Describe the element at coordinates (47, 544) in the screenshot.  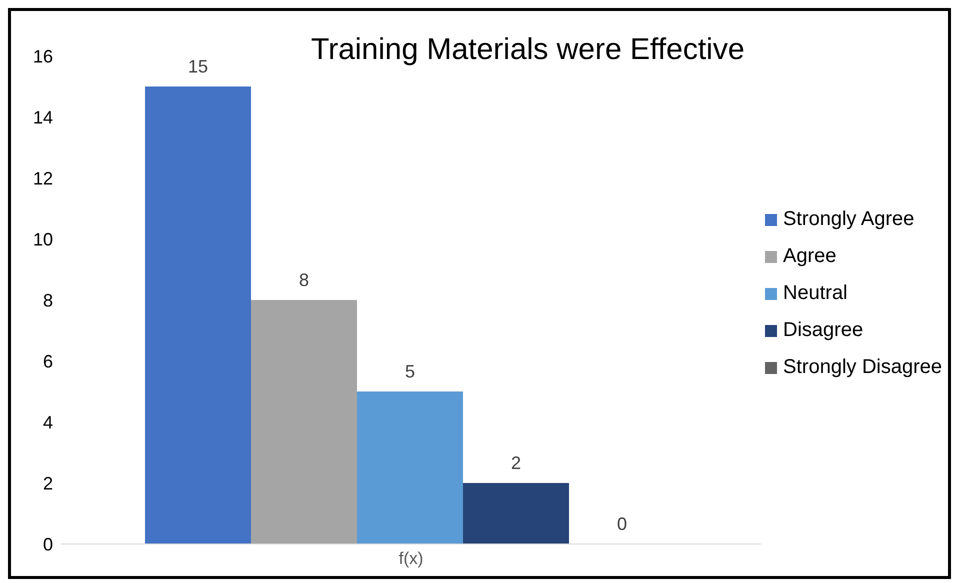
I see `y-tick-label: 0` at that location.